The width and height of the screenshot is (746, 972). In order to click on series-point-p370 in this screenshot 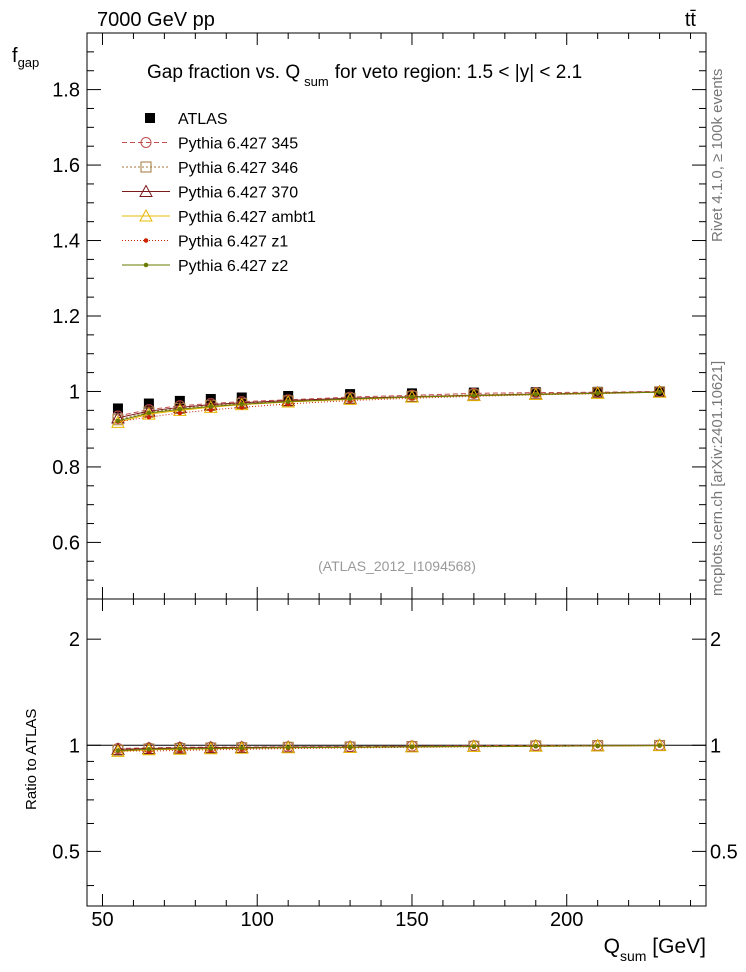, I will do `click(350, 397)`.